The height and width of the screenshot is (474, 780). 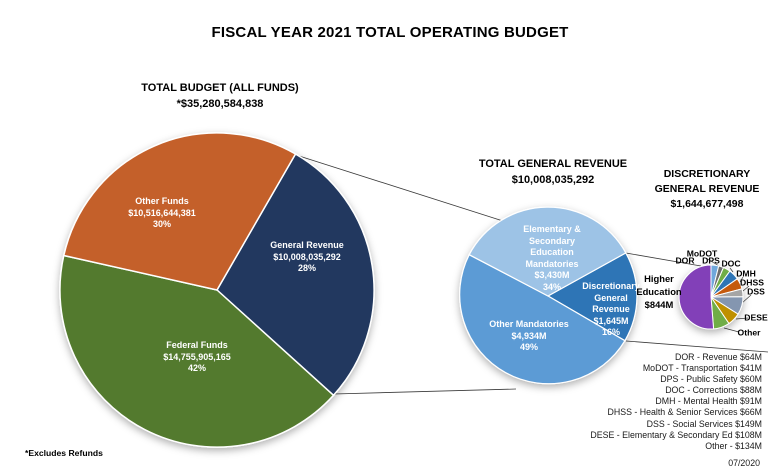 I want to click on legend-item: DSS - Social Services $149M, so click(x=704, y=423).